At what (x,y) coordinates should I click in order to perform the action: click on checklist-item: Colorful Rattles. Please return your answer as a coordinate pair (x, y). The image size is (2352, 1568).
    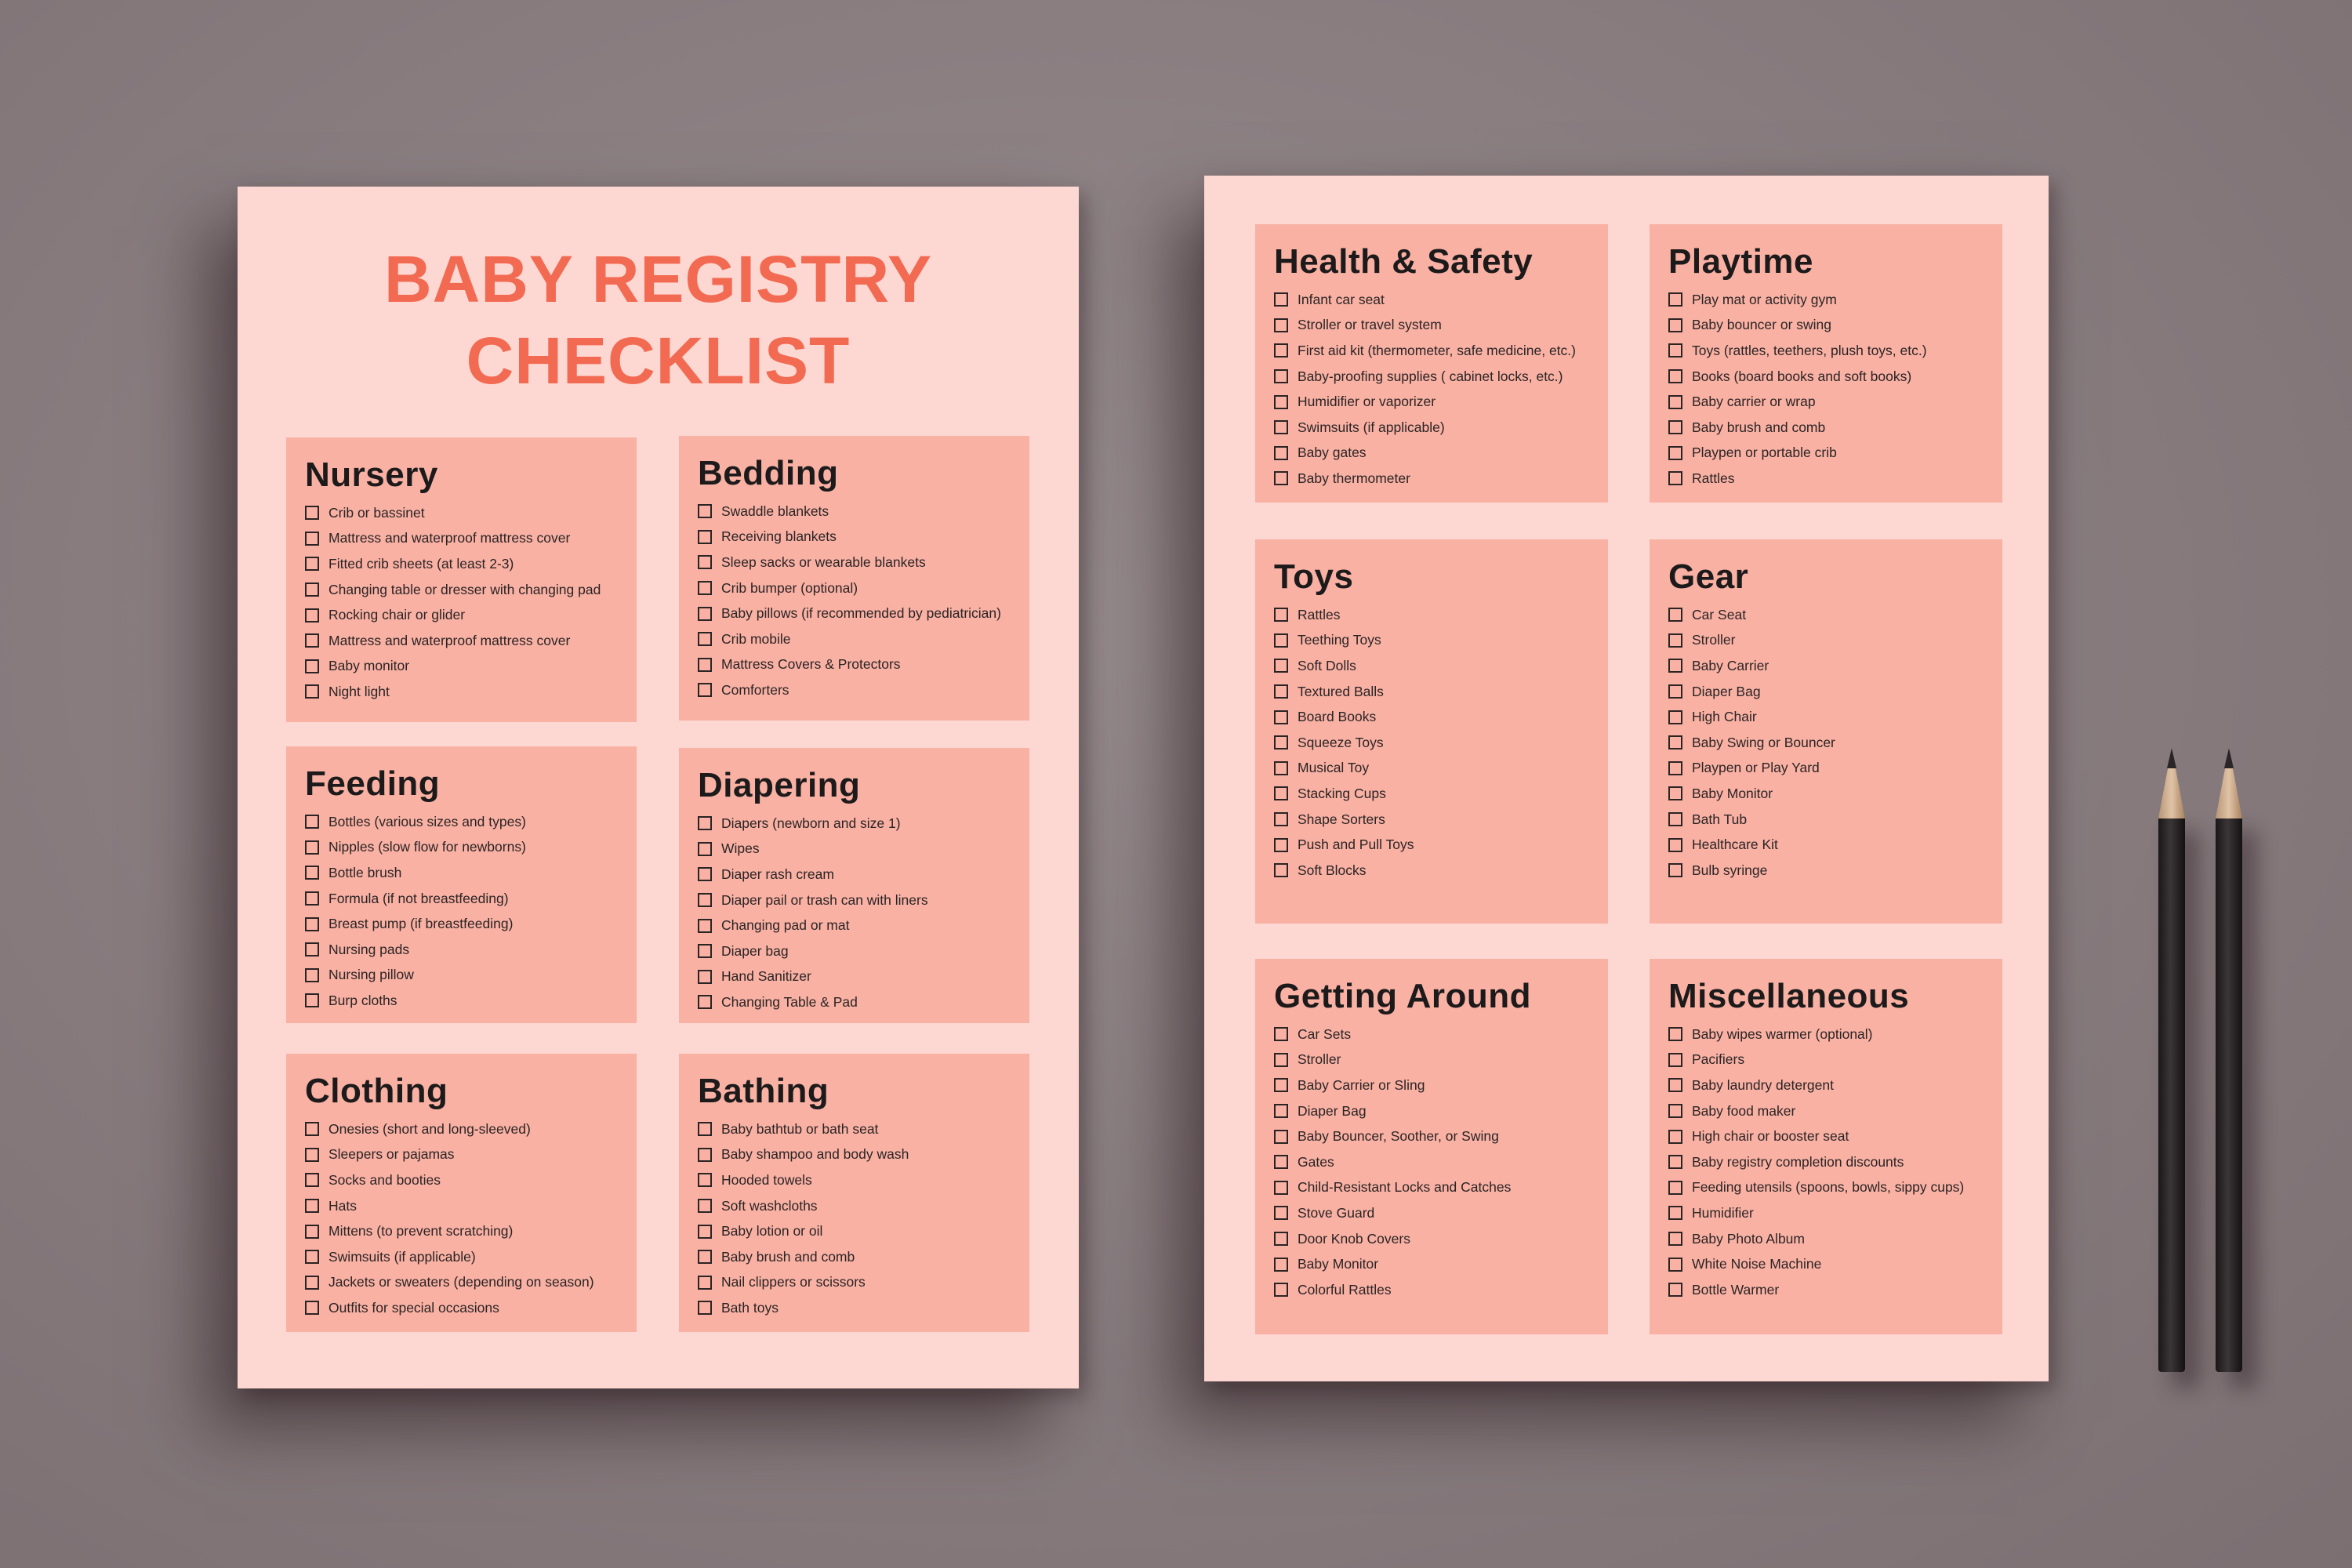
    Looking at the image, I should click on (1441, 1290).